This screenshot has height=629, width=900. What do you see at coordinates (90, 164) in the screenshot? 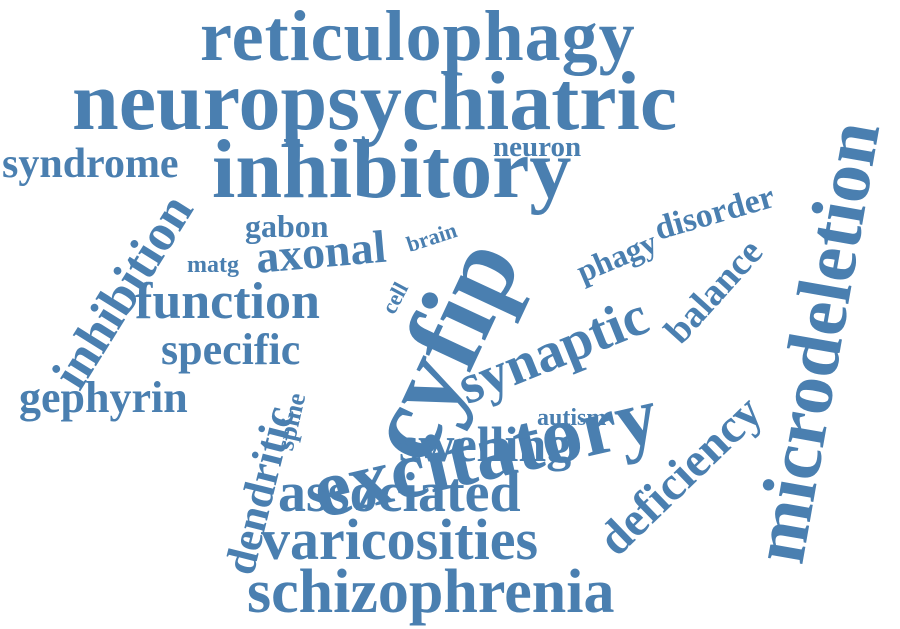
I see `word-syndrome: syndrome` at bounding box center [90, 164].